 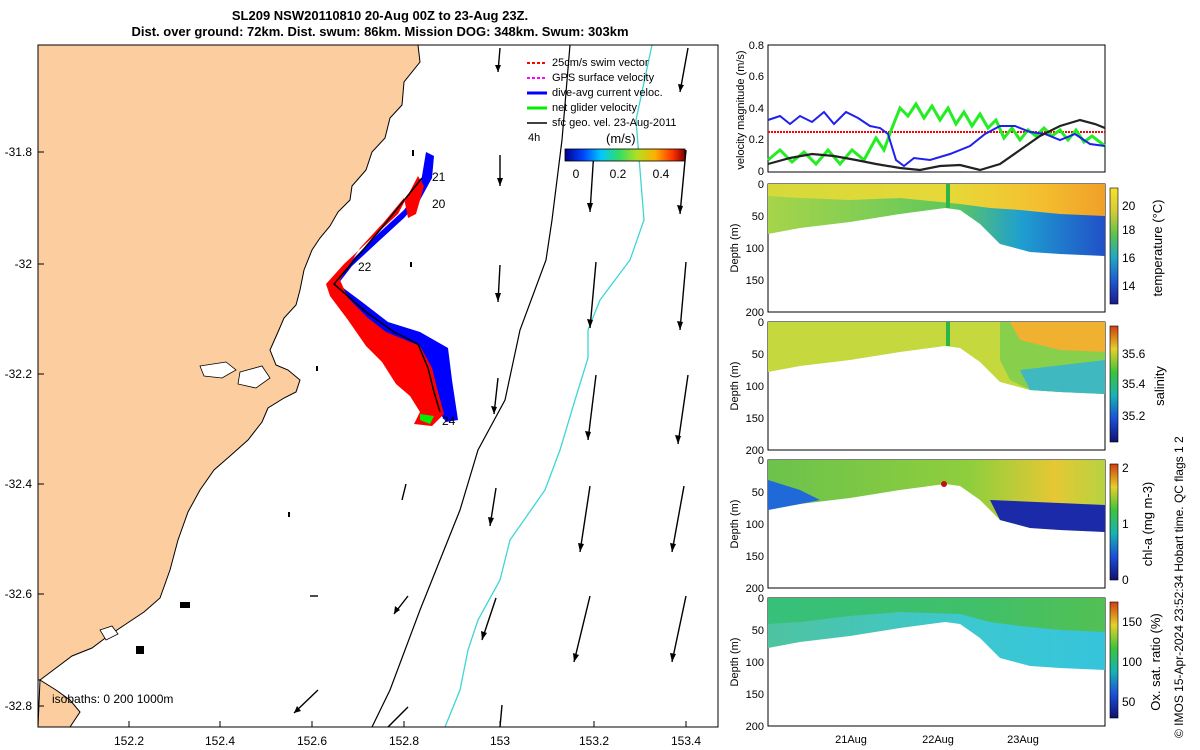 I want to click on svg-text: 16, so click(x=1129, y=258).